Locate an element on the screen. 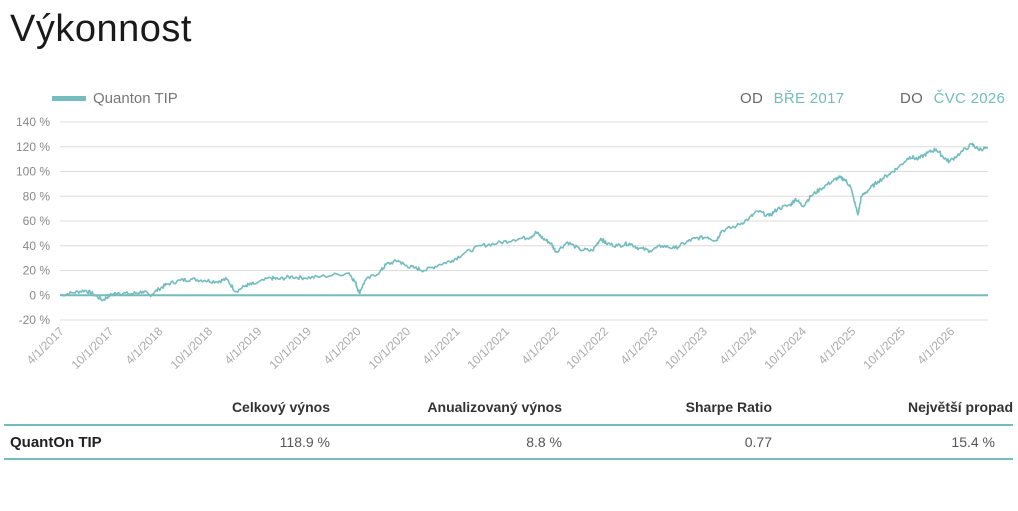  x-tick-label: 4/1/2019 is located at coordinates (243, 345).